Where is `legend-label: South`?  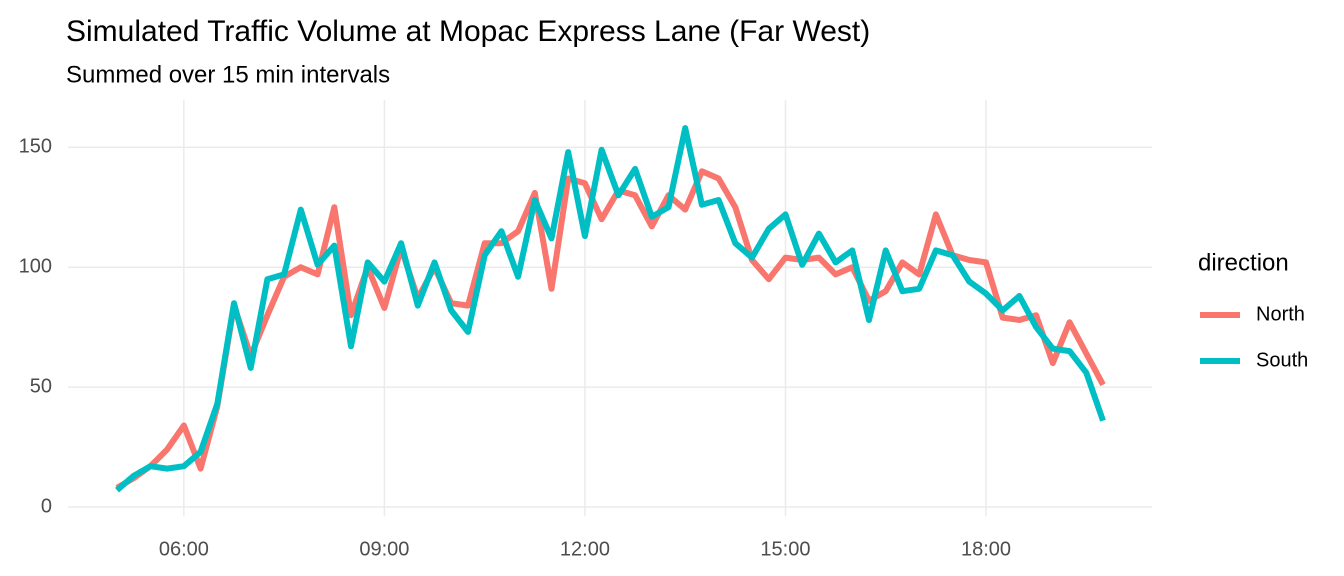
legend-label: South is located at coordinates (1282, 360).